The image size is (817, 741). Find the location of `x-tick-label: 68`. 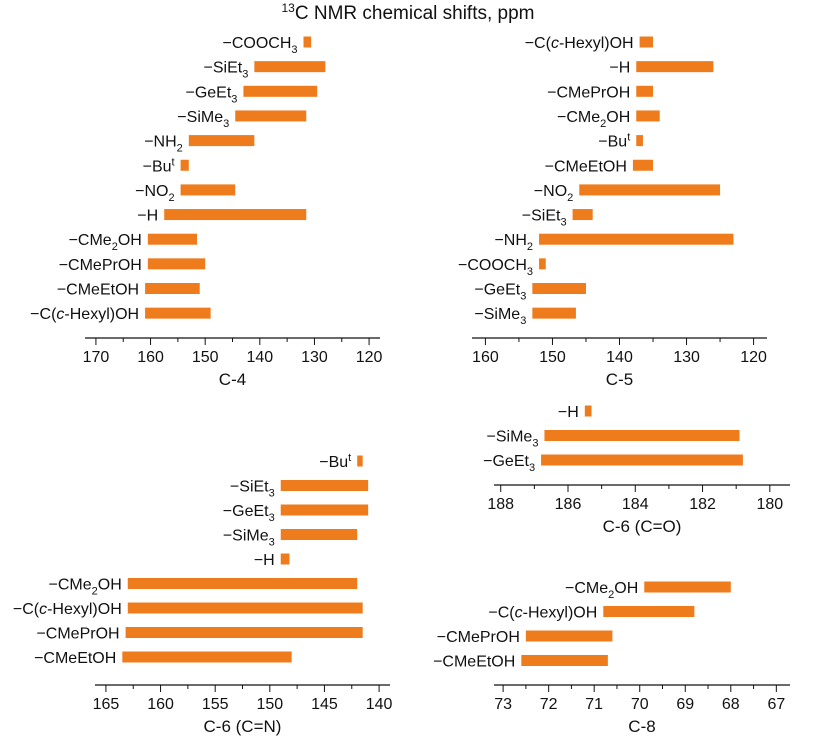

x-tick-label: 68 is located at coordinates (731, 704).